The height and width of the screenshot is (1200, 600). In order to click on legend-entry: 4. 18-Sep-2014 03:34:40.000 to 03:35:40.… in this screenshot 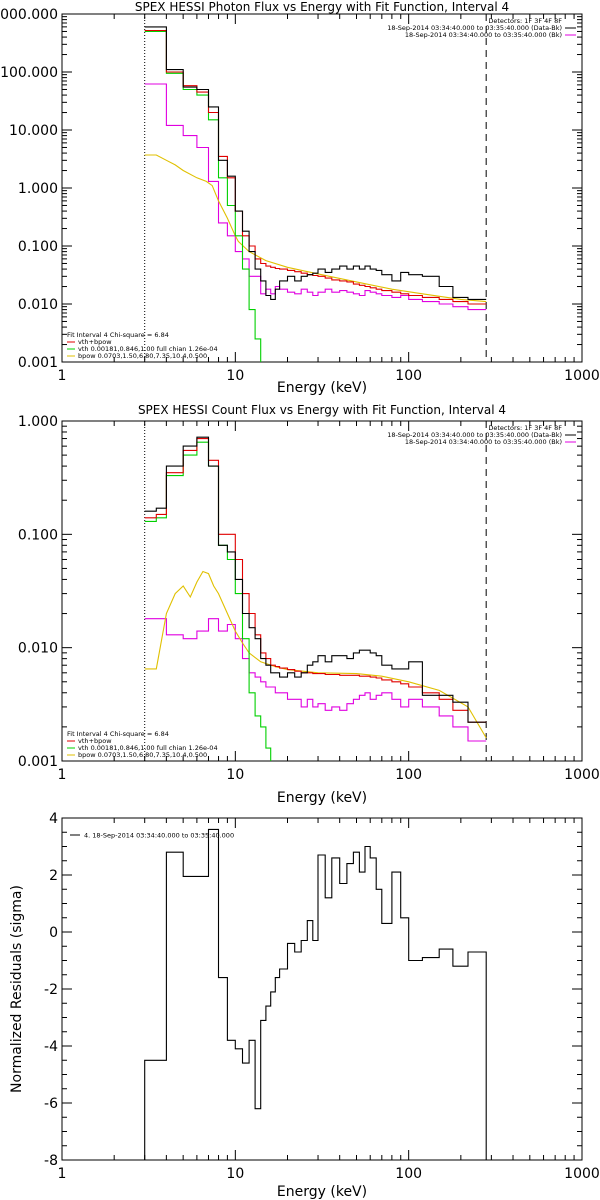, I will do `click(159, 836)`.